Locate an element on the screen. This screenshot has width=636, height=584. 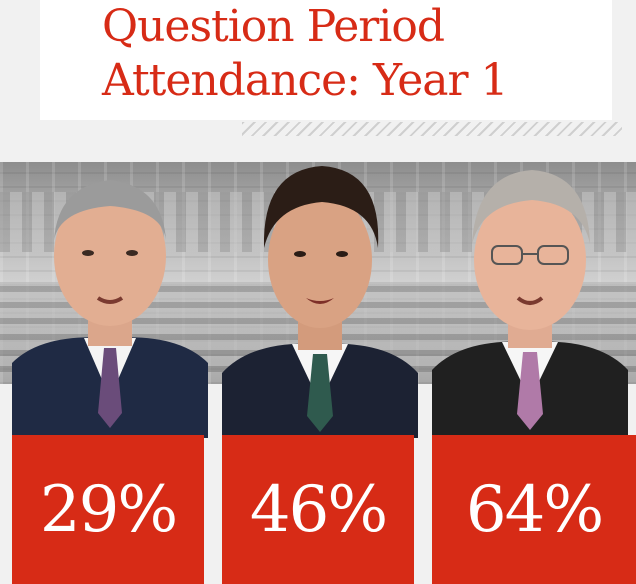
page-title: Question Period Attendance: Year 1 is located at coordinates (305, 54).